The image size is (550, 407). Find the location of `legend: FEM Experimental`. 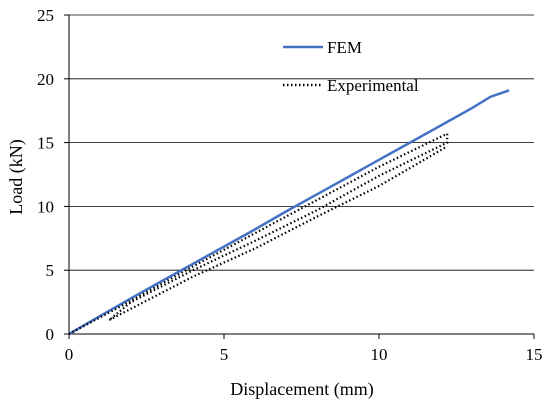

legend: FEM Experimental is located at coordinates (351, 66).